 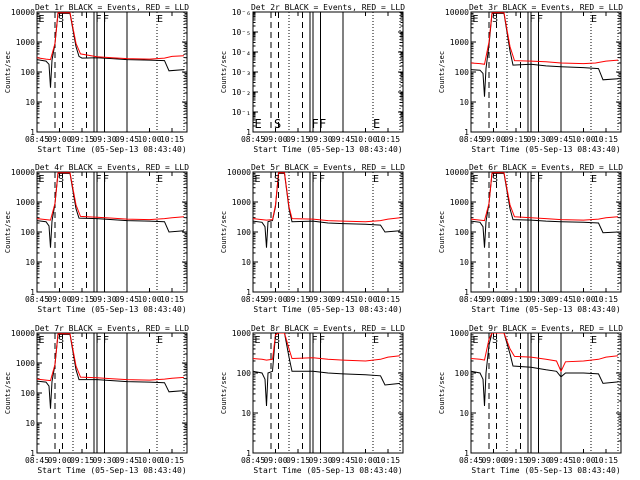 What do you see at coordinates (112, 167) in the screenshot?
I see `panel-title: Det 4r BLACK = Events, RED = LLD` at bounding box center [112, 167].